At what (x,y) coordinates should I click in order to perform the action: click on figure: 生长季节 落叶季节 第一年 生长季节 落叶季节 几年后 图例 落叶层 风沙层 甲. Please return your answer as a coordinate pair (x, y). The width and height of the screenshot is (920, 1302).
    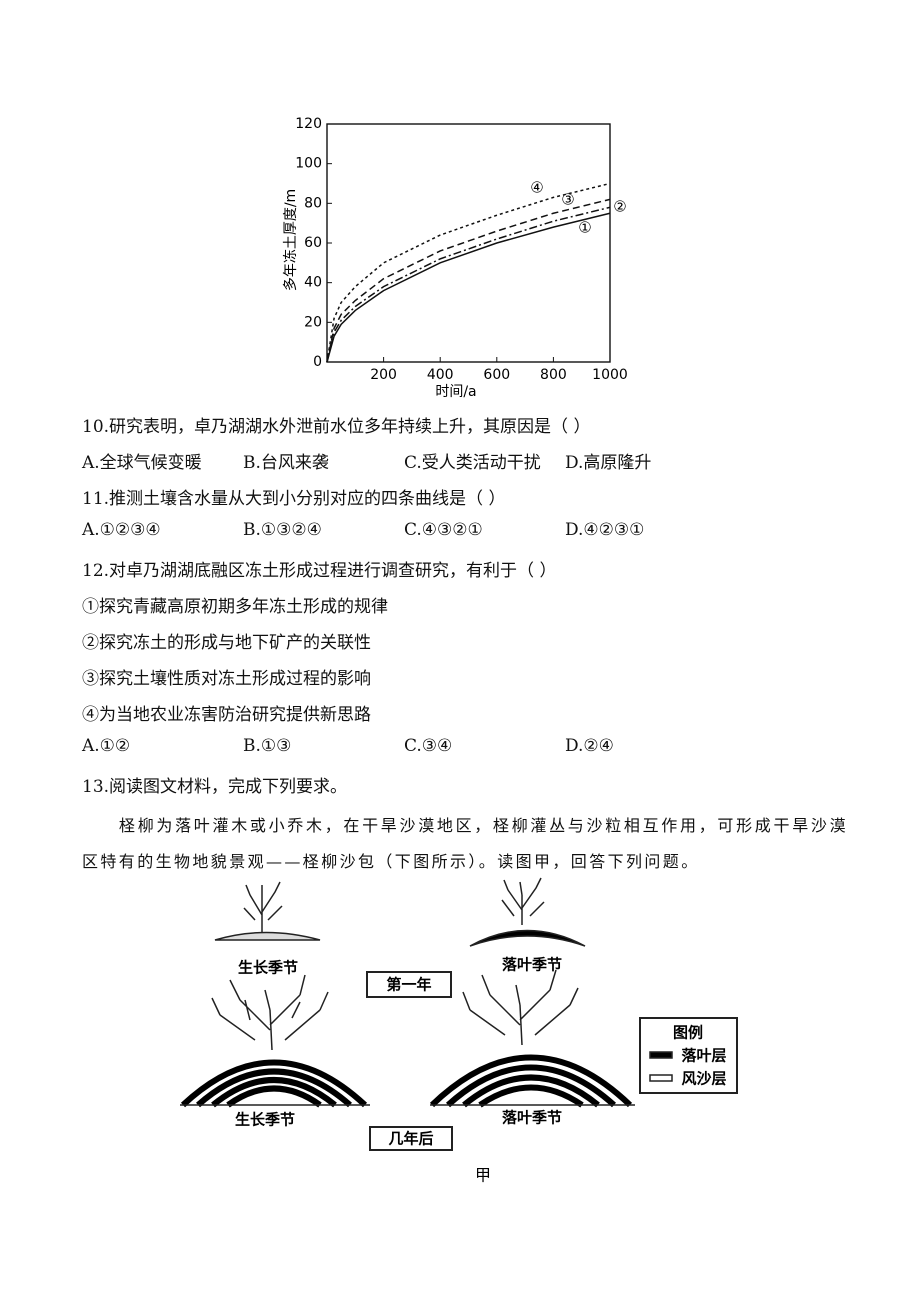
    Looking at the image, I should click on (459, 1031).